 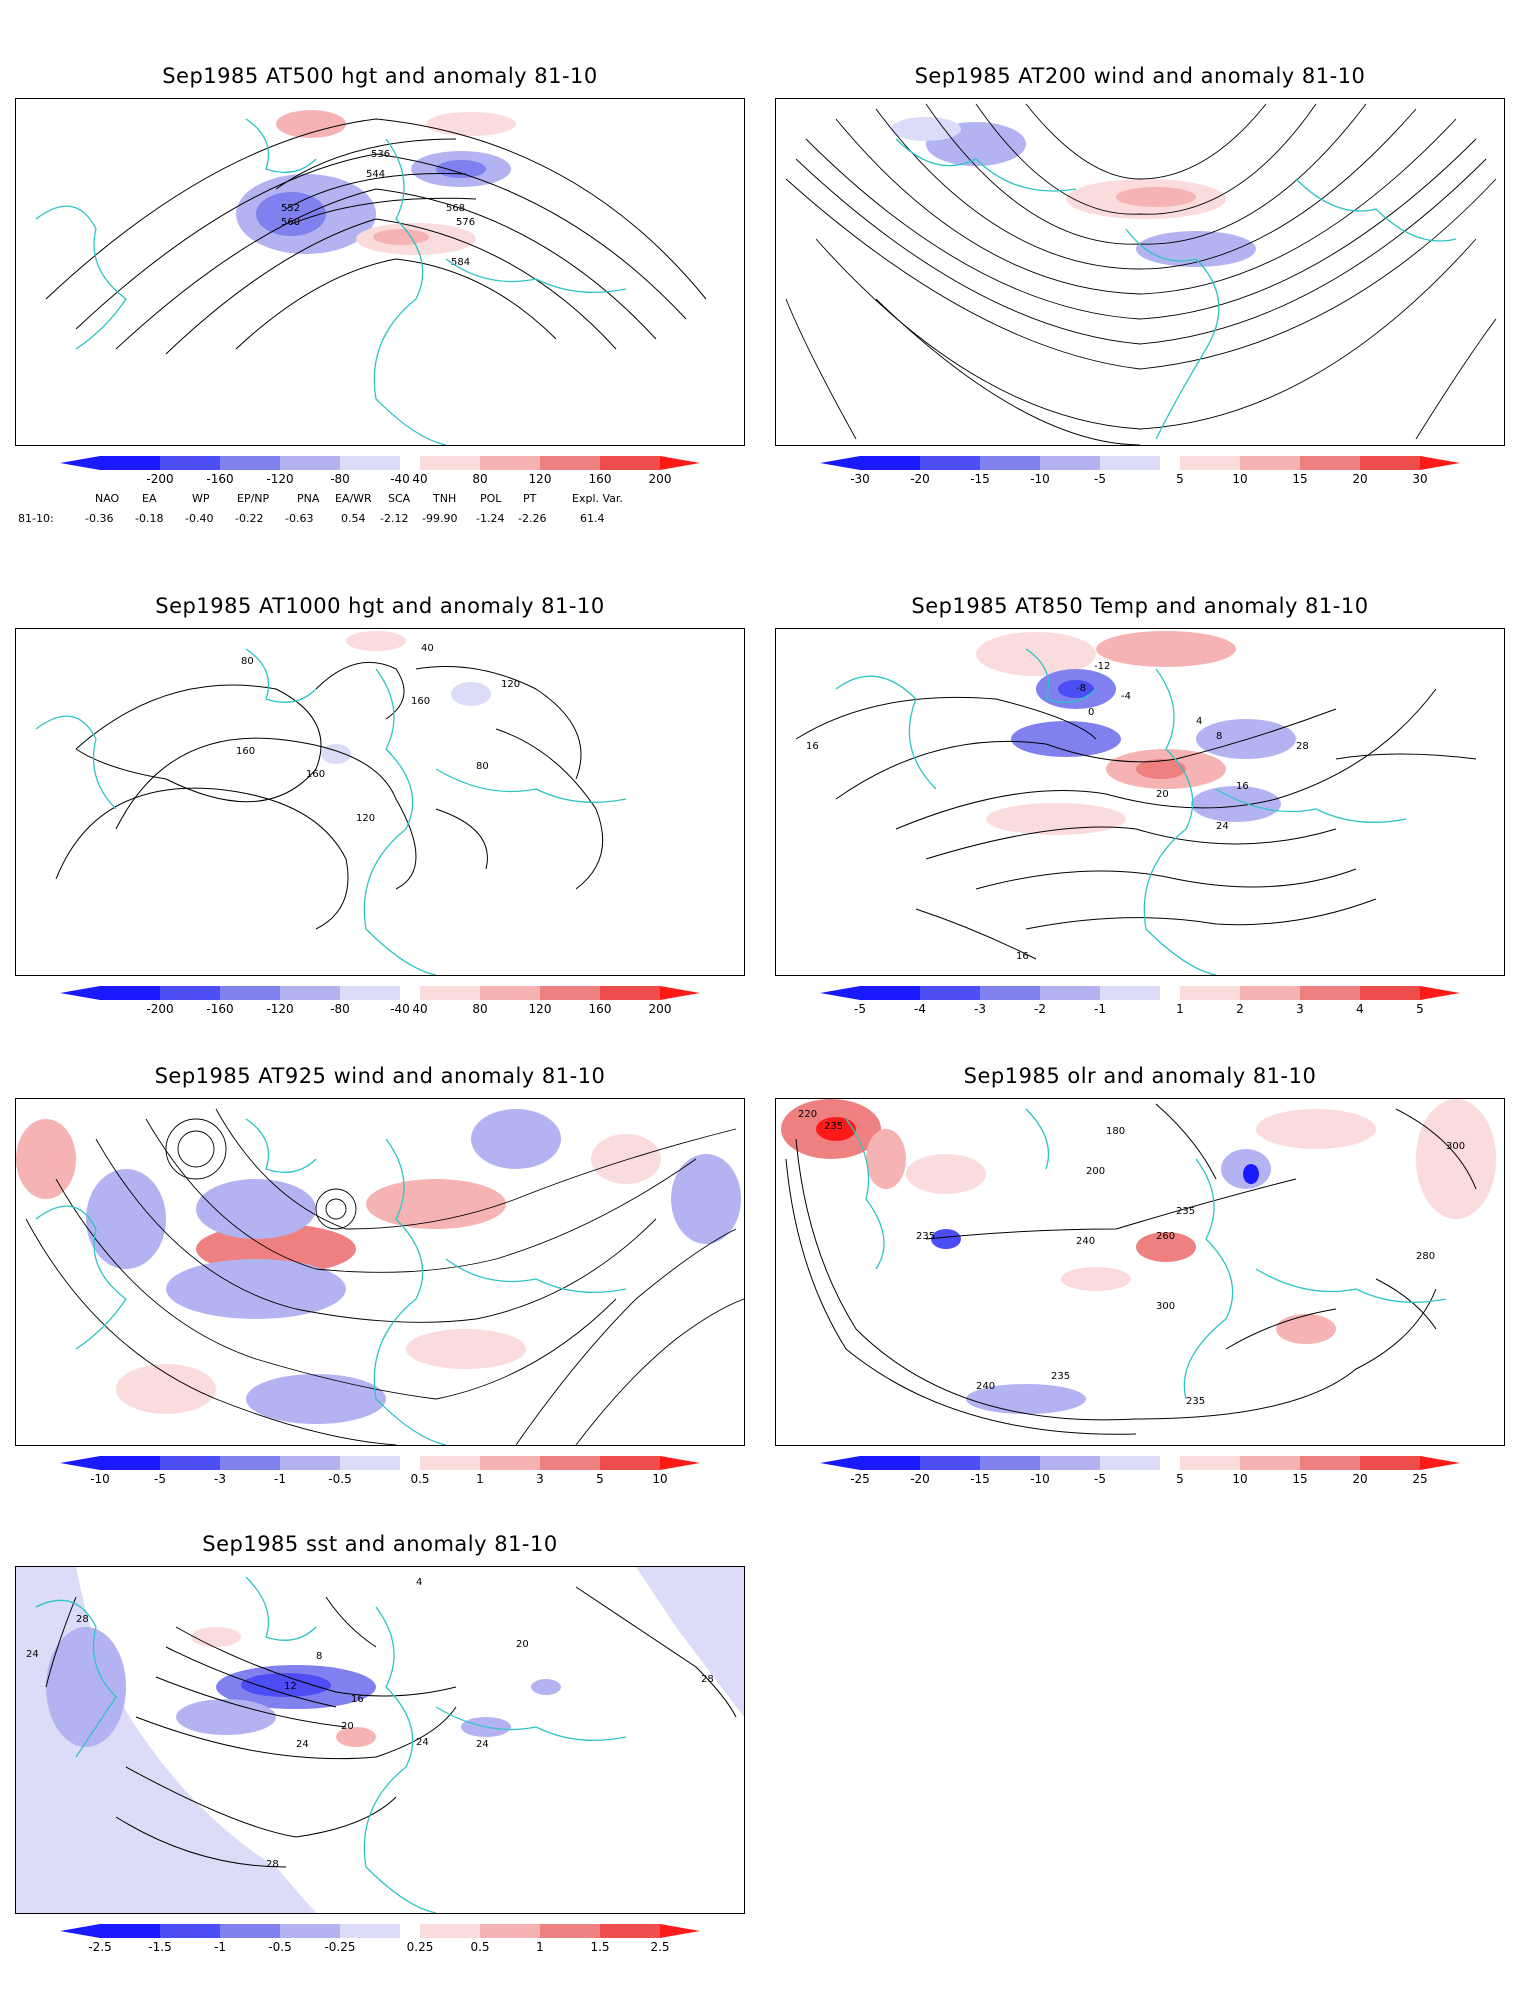 What do you see at coordinates (149, 518) in the screenshot?
I see `index-value: -0.18` at bounding box center [149, 518].